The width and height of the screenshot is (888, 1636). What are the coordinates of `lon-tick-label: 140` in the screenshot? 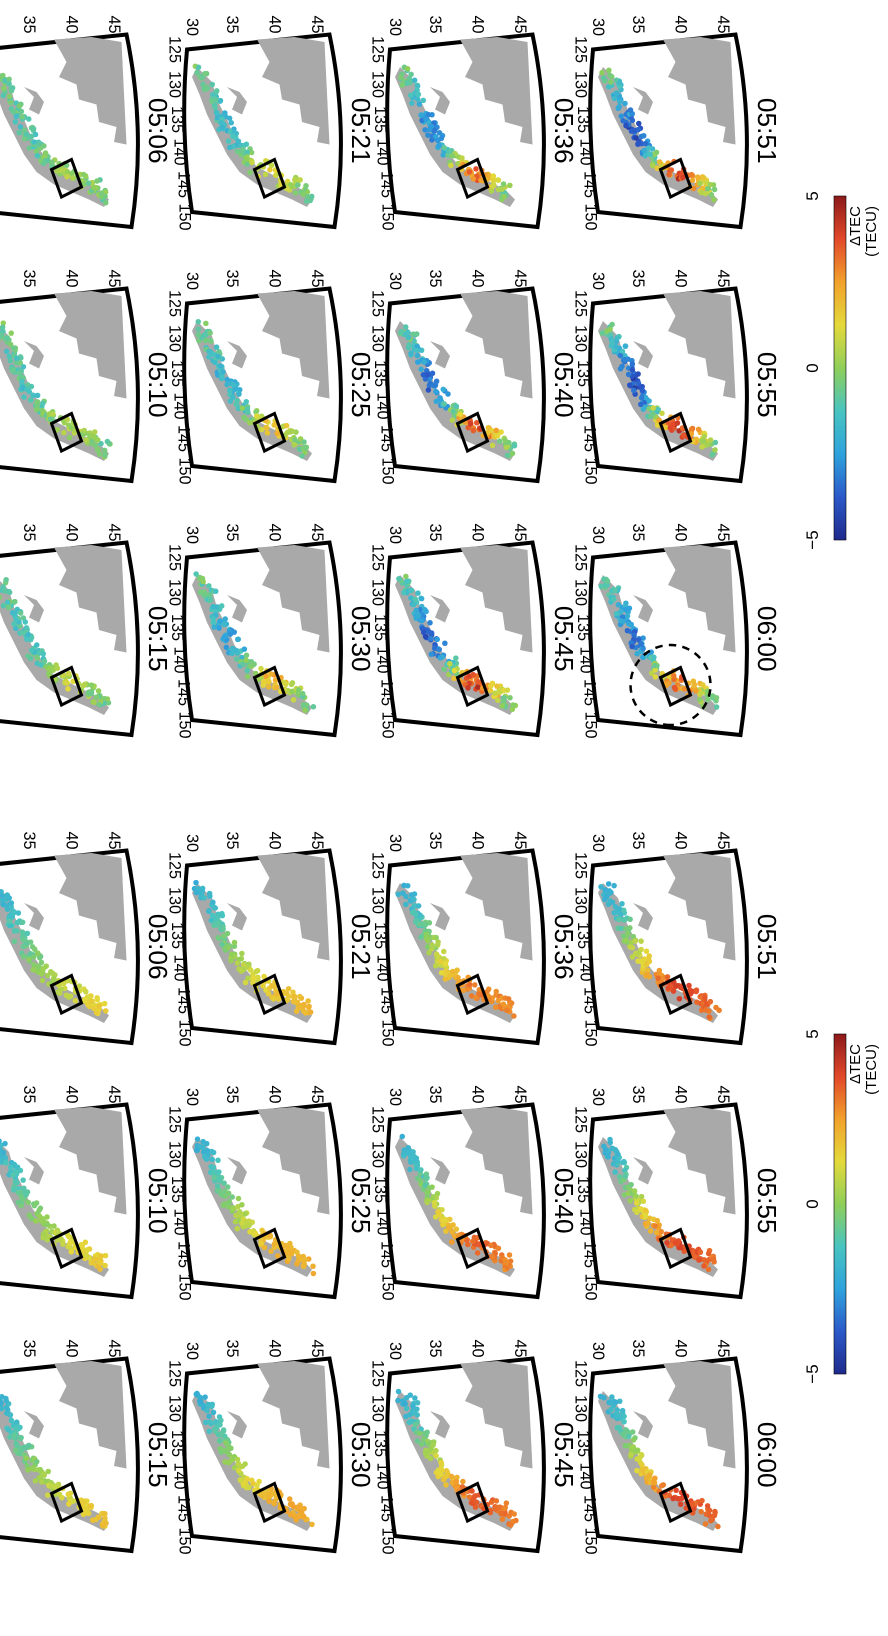 It's located at (180, 405).